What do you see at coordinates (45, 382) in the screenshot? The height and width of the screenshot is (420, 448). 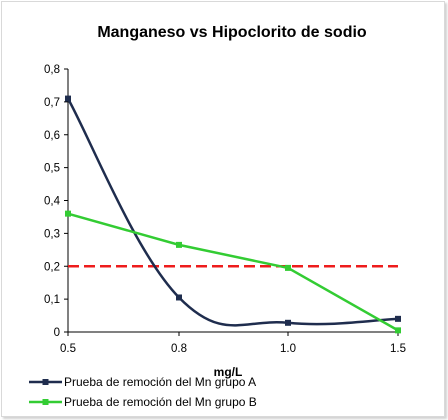 I see `legend-0-marker` at bounding box center [45, 382].